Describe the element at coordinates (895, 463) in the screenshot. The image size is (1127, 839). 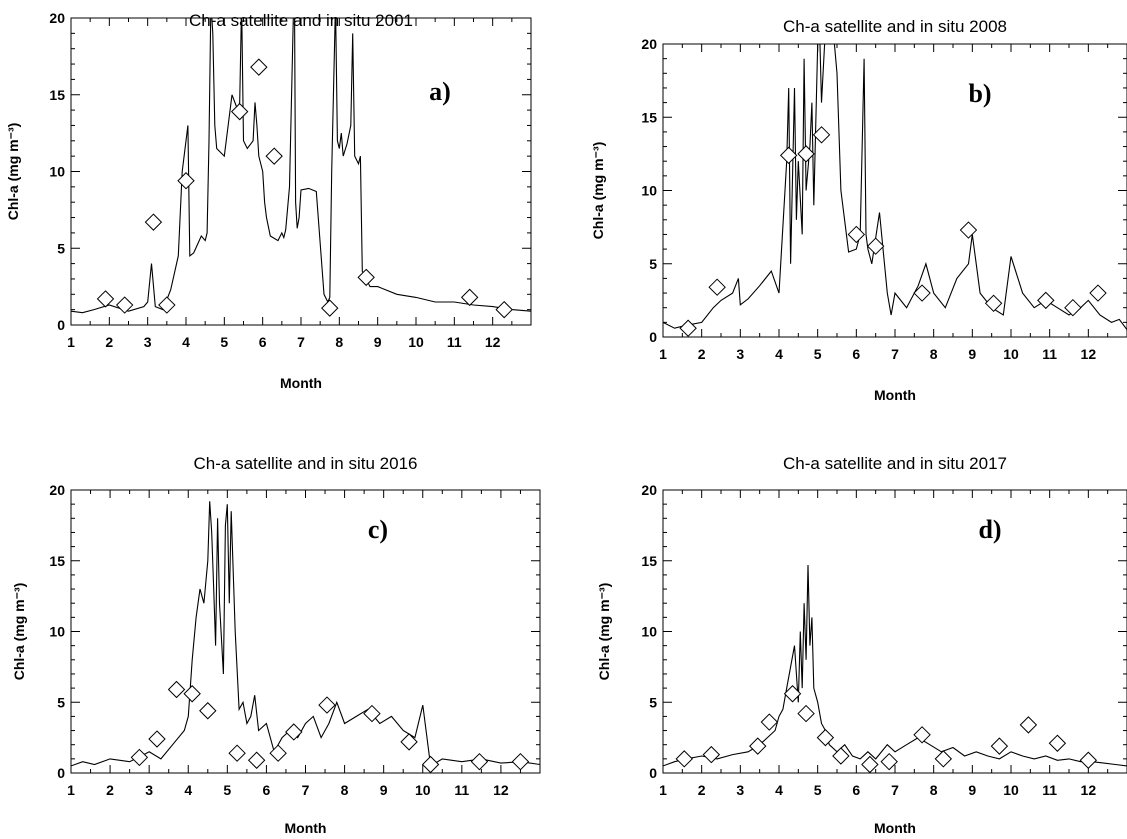
I see `chart-title: Ch-a satellite and in situ 2017` at that location.